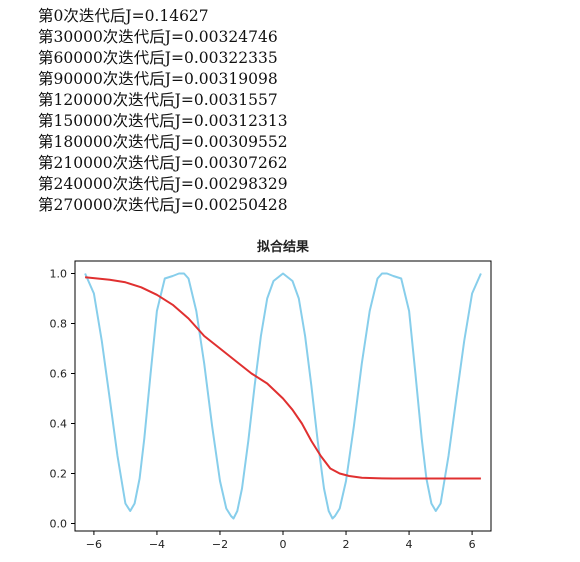 The height and width of the screenshot is (562, 580). I want to click on y-axis-ticks: 0.0 0.2 0.4 0.6 0.8 1.0, so click(62, 399).